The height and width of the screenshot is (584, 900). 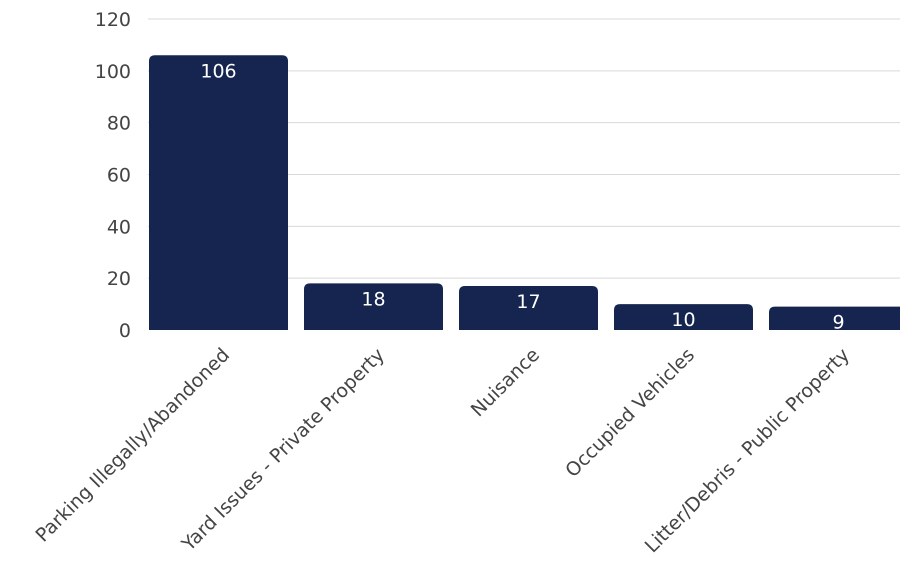 What do you see at coordinates (113, 20) in the screenshot?
I see `y-tick-label: 120` at bounding box center [113, 20].